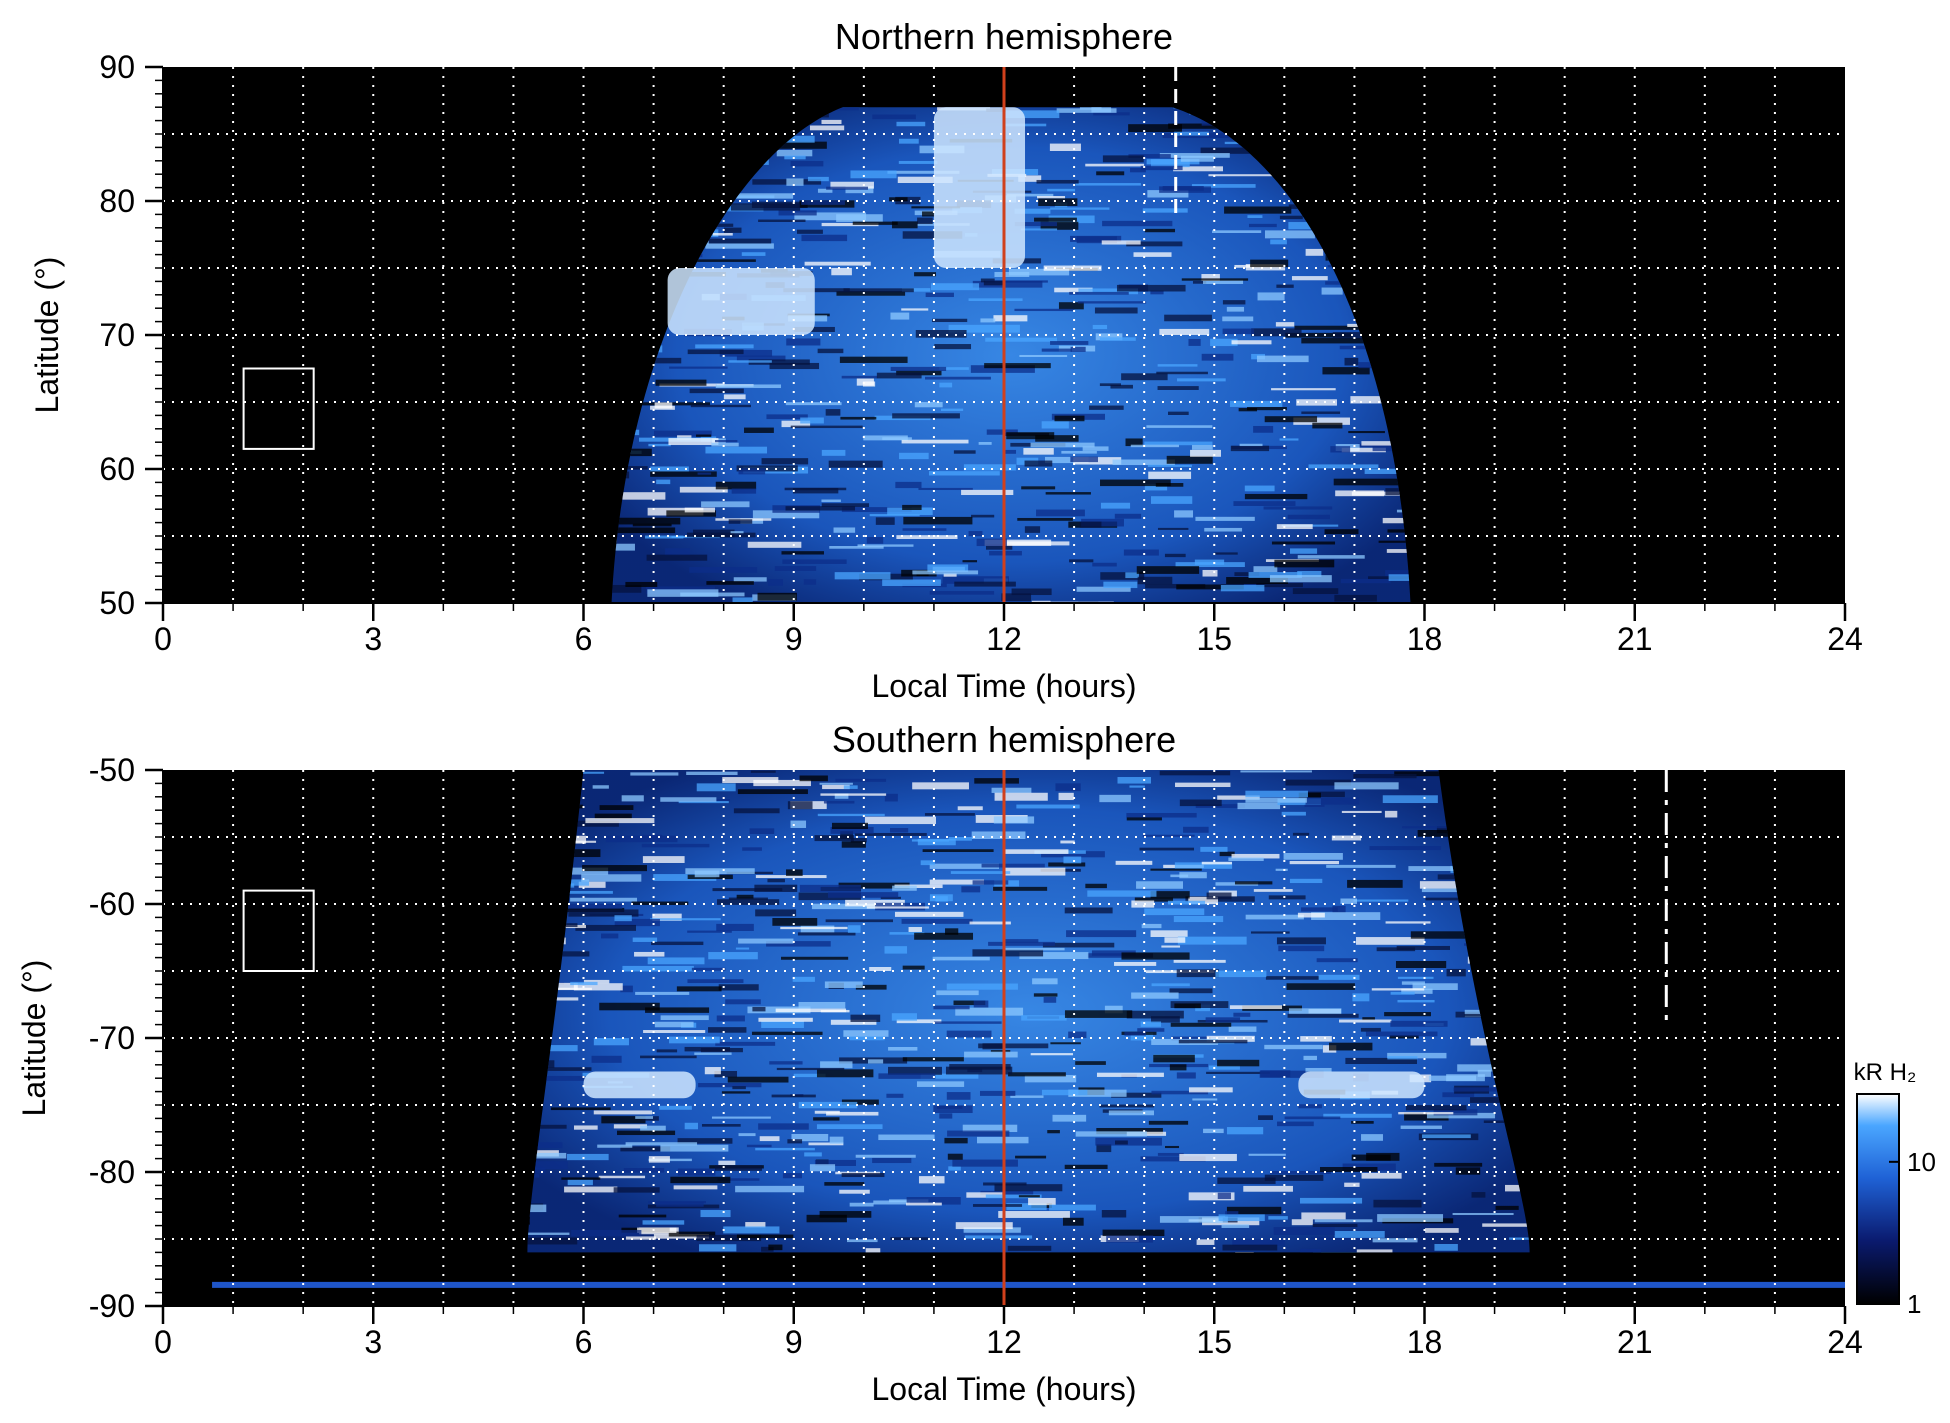  Describe the element at coordinates (1914, 1304) in the screenshot. I see `colorbar-tick-label: 1` at that location.